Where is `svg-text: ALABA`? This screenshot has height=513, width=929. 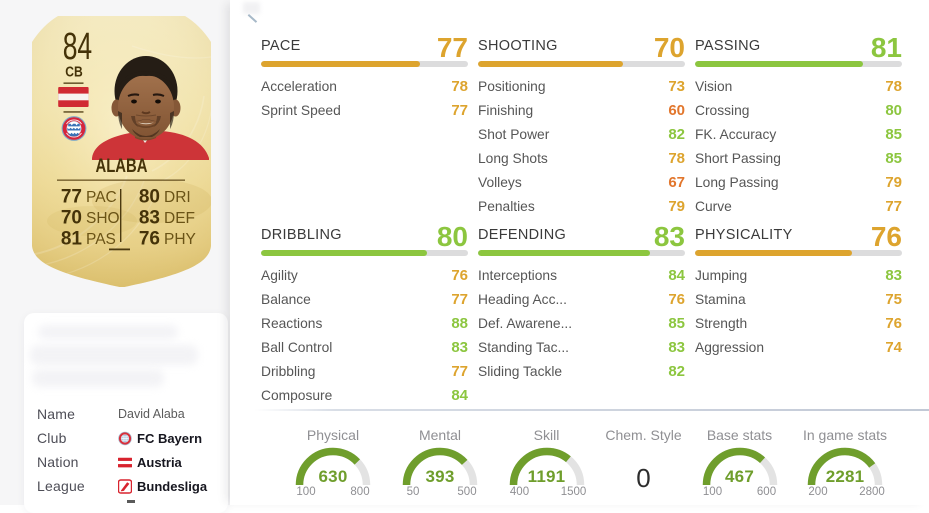
svg-text: ALABA is located at coordinates (122, 166).